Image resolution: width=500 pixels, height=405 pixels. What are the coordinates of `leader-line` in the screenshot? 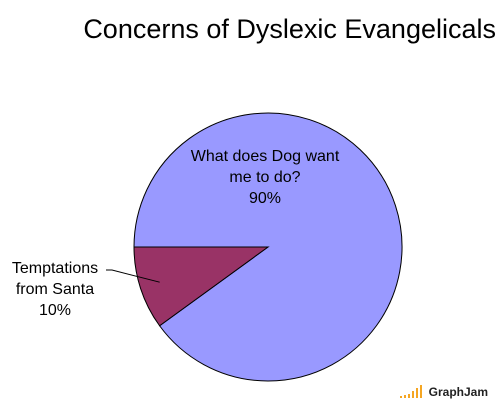 It's located at (133, 276).